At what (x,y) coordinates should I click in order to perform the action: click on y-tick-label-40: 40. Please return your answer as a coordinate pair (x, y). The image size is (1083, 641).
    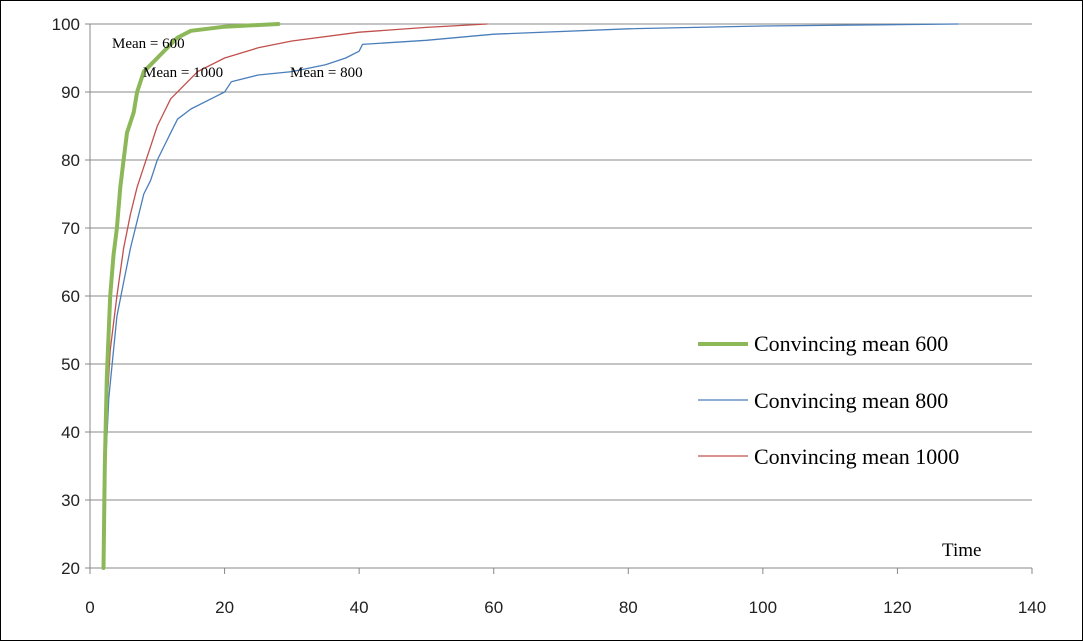
    Looking at the image, I should click on (70, 432).